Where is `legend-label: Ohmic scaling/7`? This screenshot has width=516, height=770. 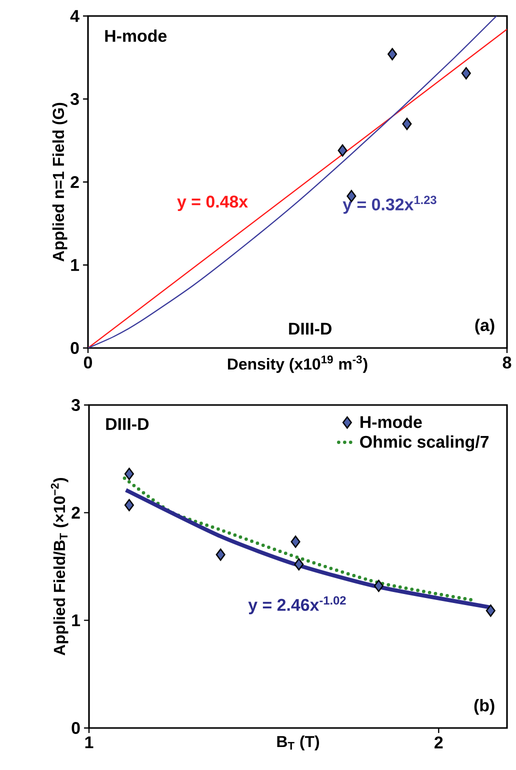
legend-label: Ohmic scaling/7 is located at coordinates (424, 443).